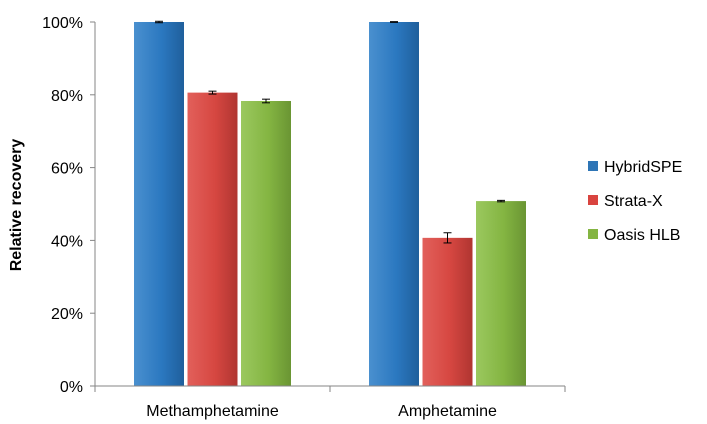  Describe the element at coordinates (642, 235) in the screenshot. I see `legend-label: Oasis HLB` at that location.